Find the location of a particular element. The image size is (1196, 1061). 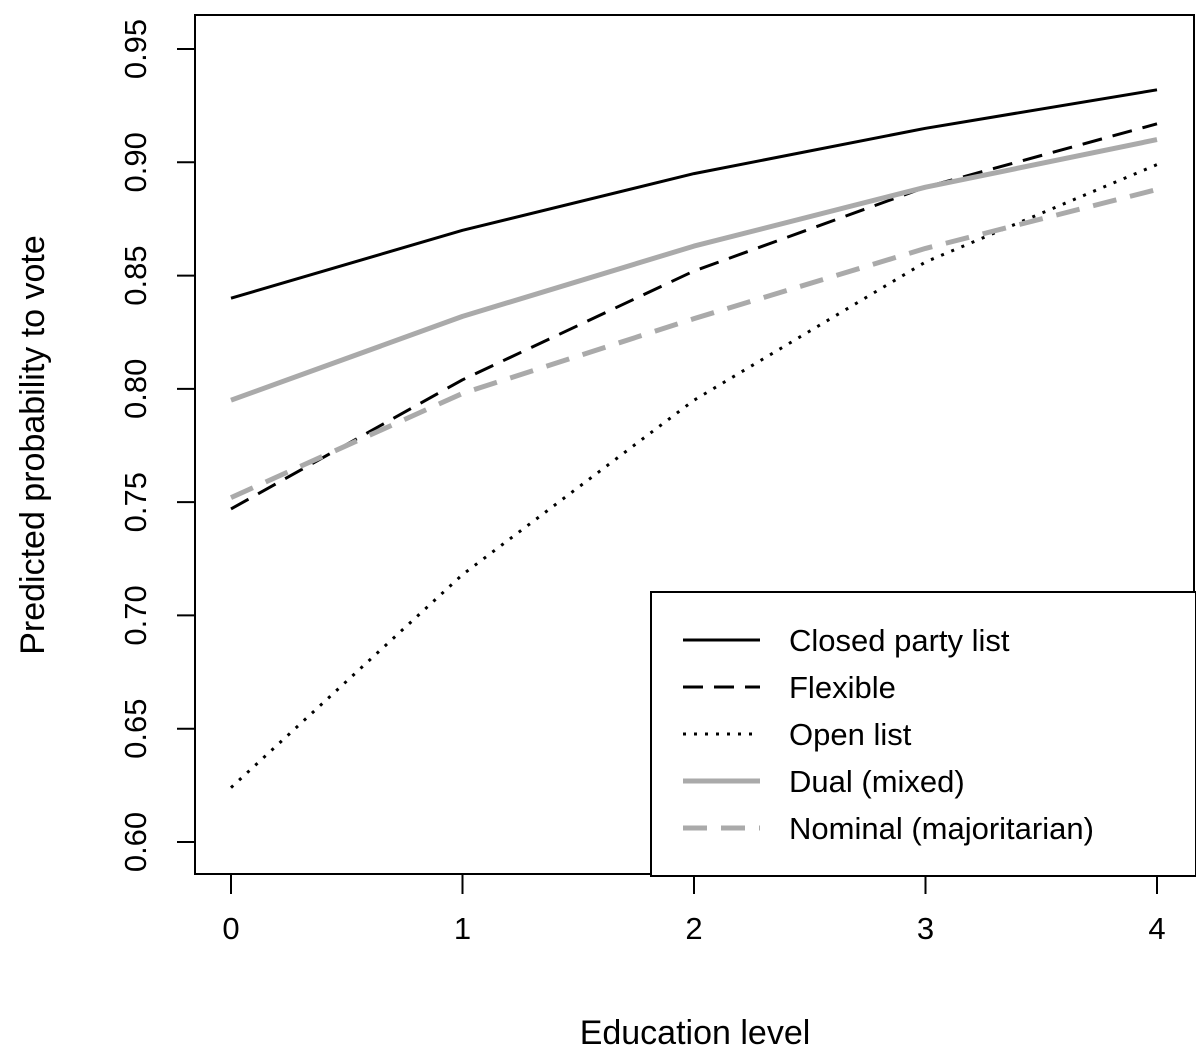

y-axis: 0.60 0.65 0.70 0.75 0.80 0.85 0.90 0.95 is located at coordinates (156, 445).